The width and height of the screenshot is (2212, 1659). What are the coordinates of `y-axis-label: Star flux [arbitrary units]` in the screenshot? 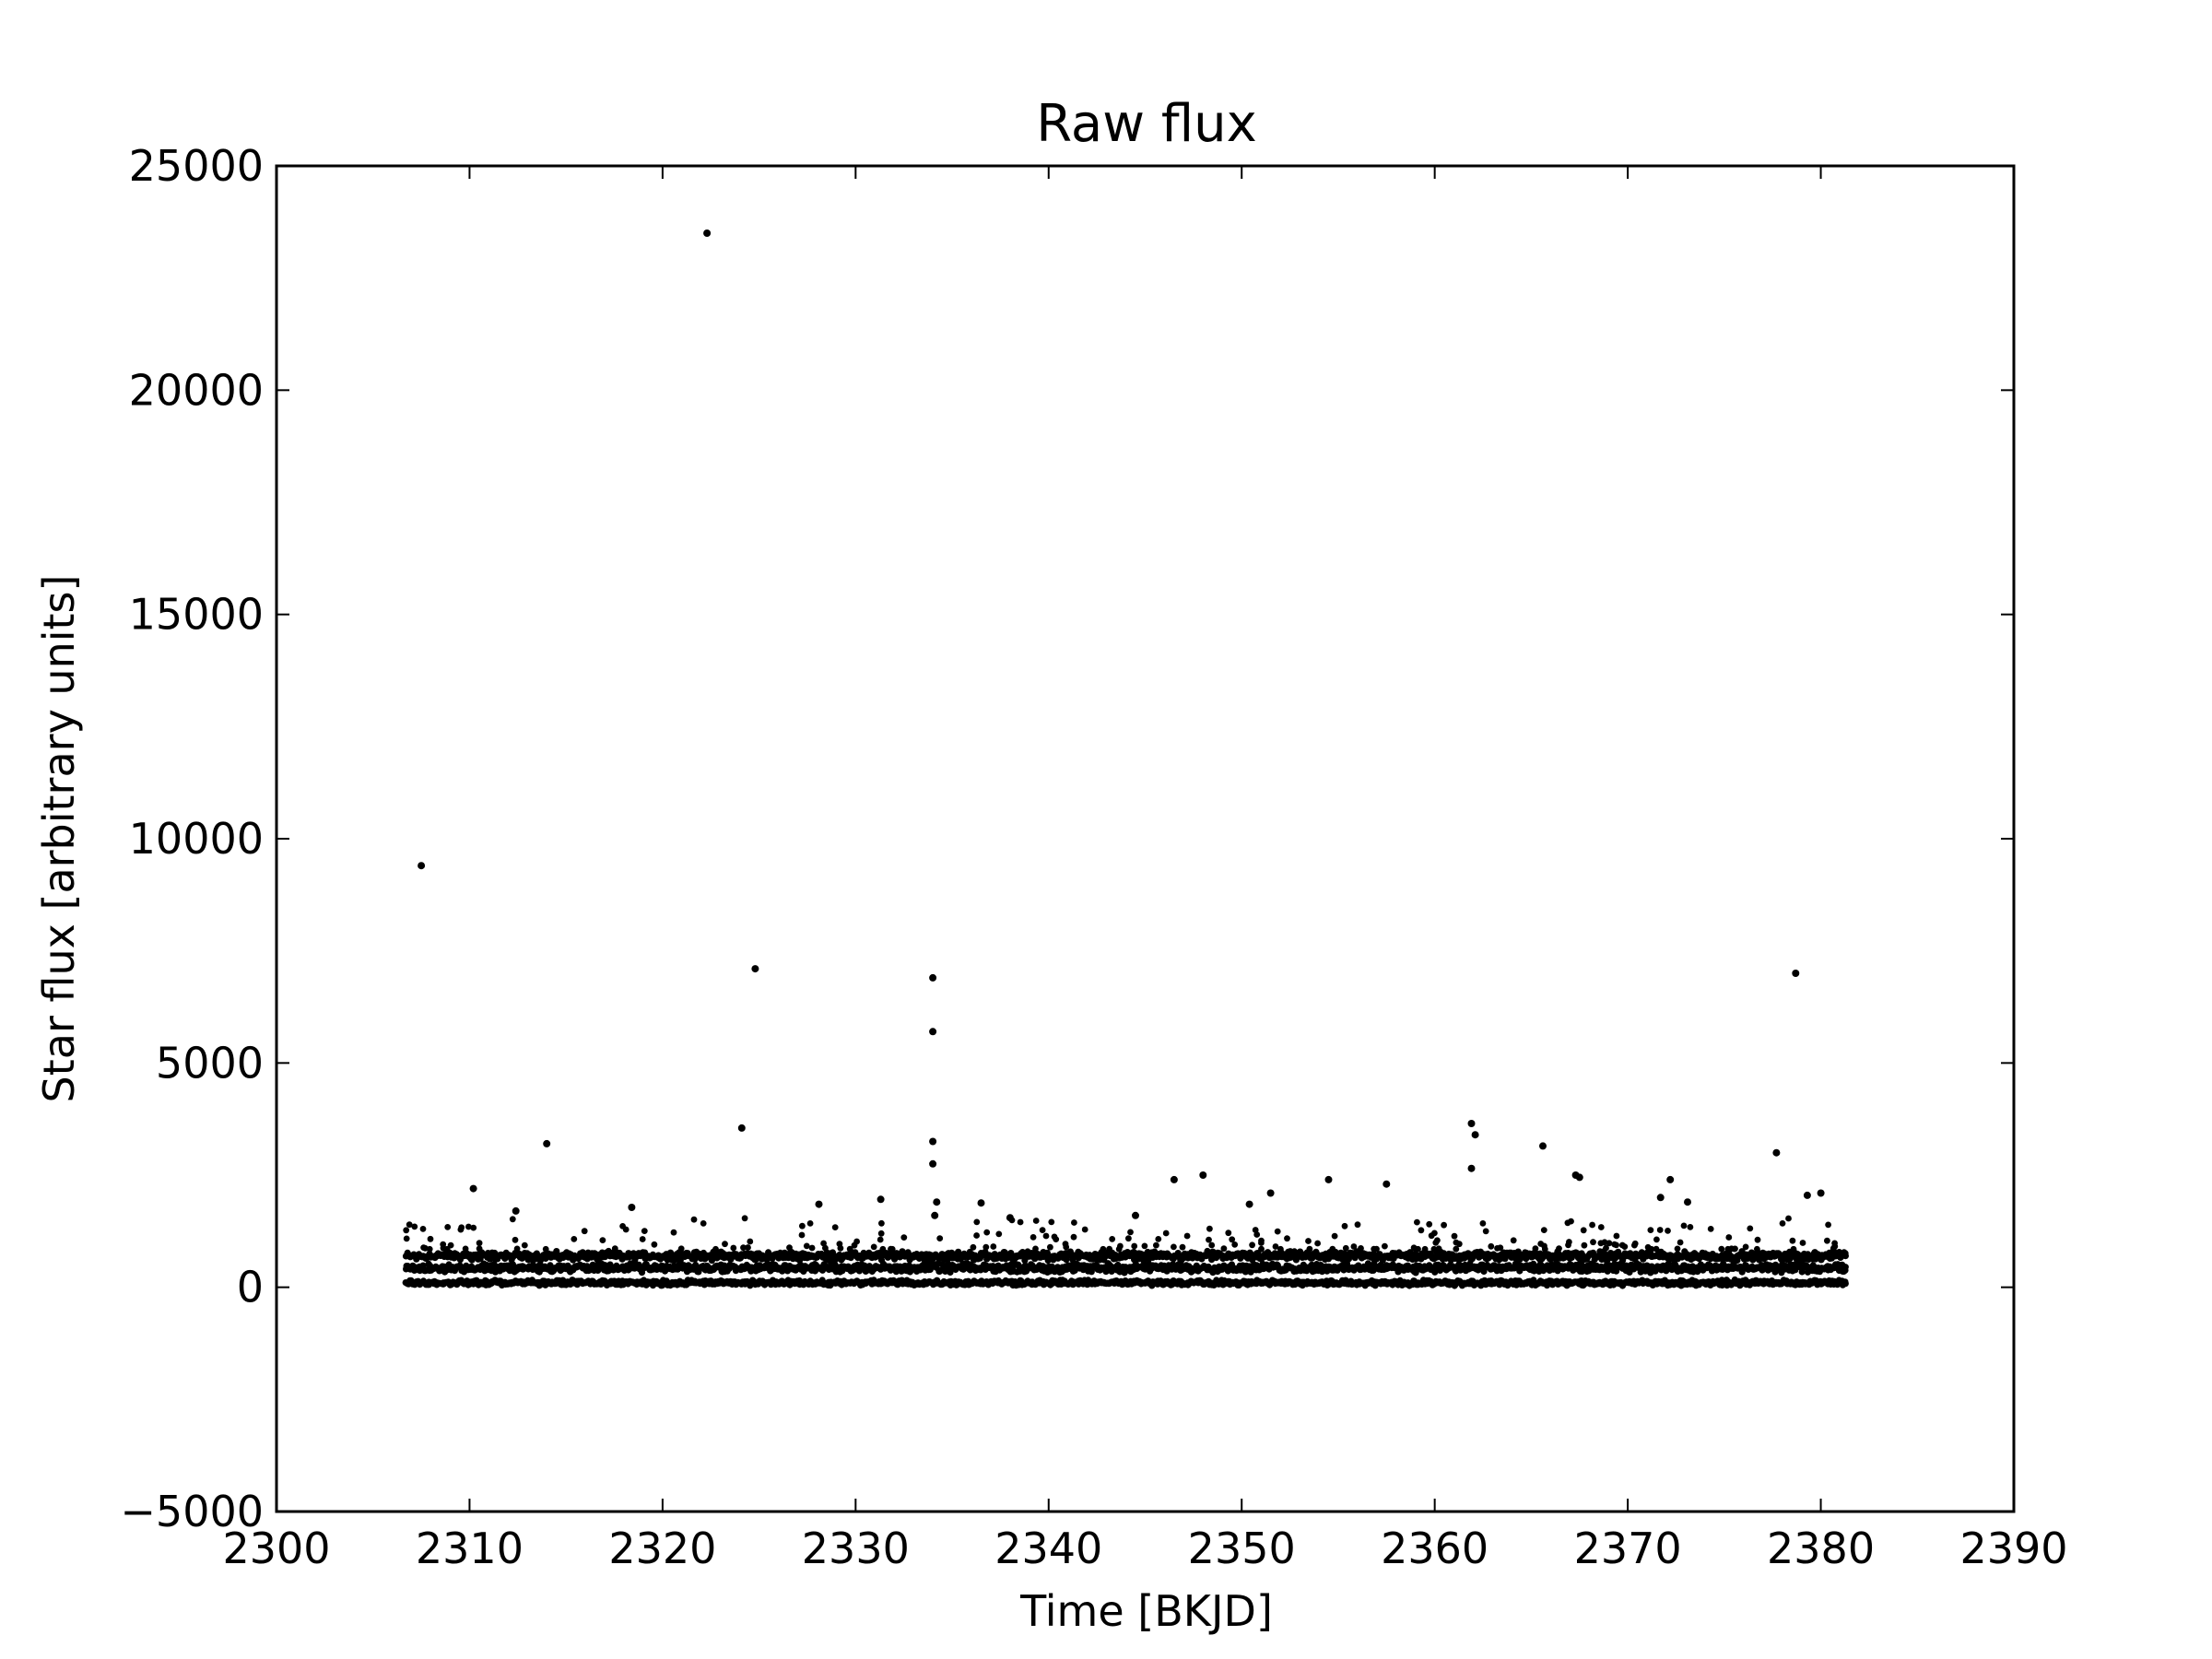 It's located at (59, 839).